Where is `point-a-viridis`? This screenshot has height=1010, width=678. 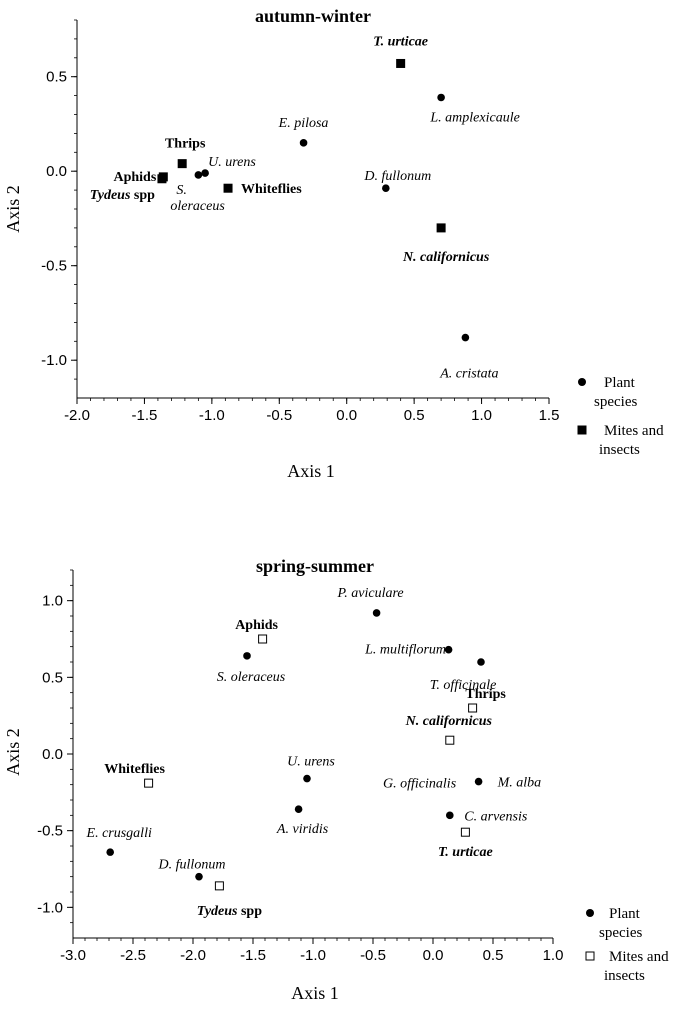
point-a-viridis is located at coordinates (298, 809).